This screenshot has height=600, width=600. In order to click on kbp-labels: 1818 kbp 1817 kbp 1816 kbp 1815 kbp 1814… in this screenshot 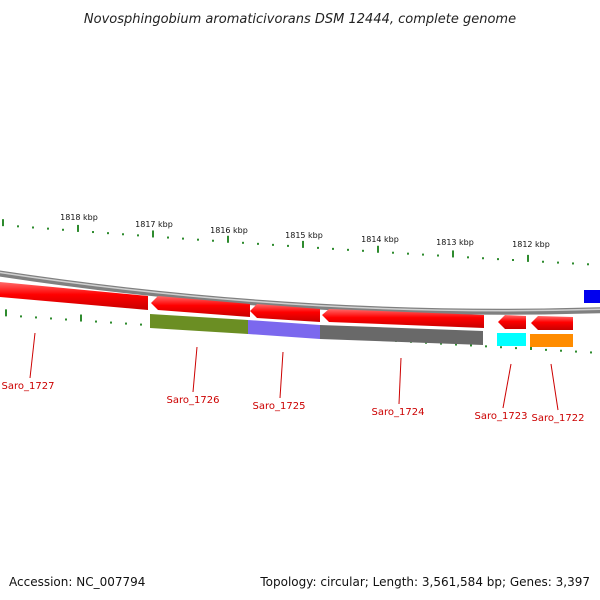, I will do `click(305, 231)`.